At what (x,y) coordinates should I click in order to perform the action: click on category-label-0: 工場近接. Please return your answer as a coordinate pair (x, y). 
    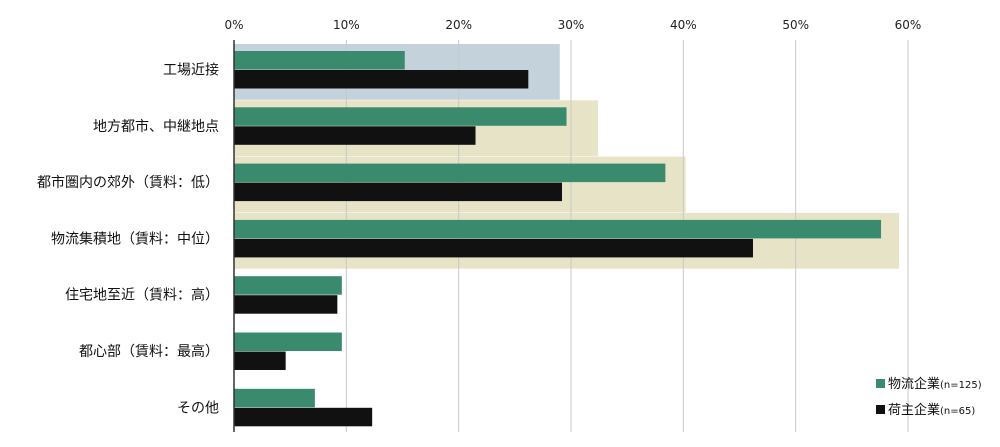
    Looking at the image, I should click on (191, 70).